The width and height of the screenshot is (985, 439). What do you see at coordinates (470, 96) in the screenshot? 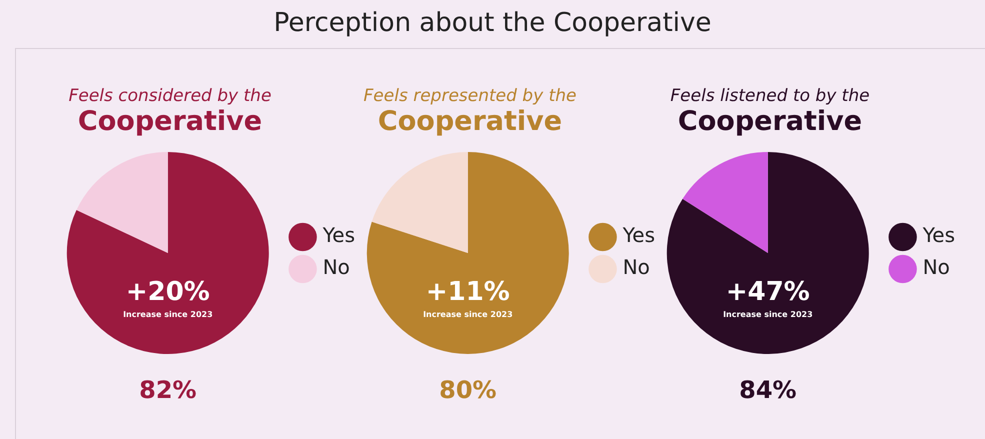
I see `chart-title: Feels represented by the` at bounding box center [470, 96].